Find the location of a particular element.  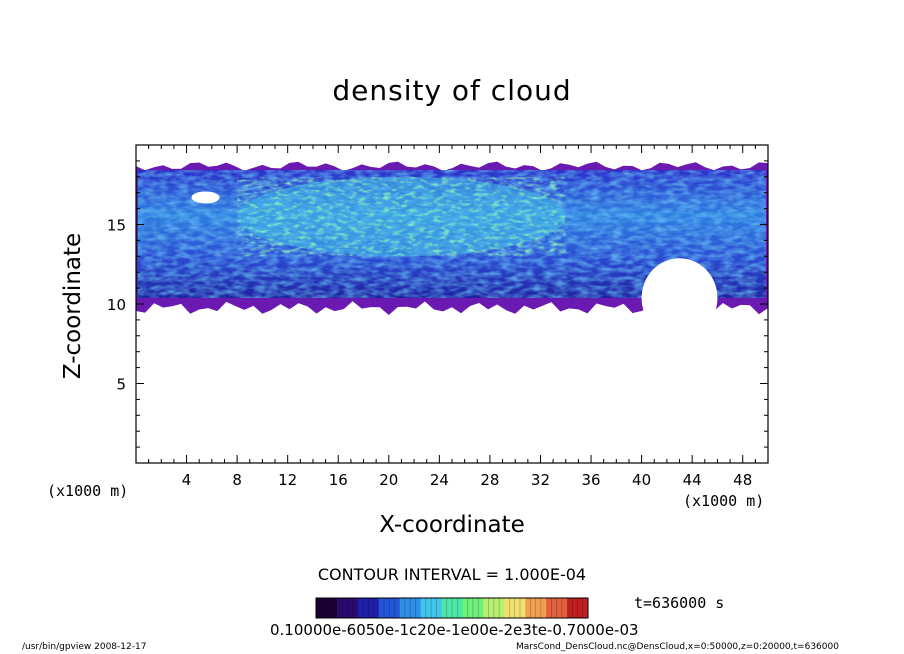

x-tick-label: 8 is located at coordinates (237, 480).